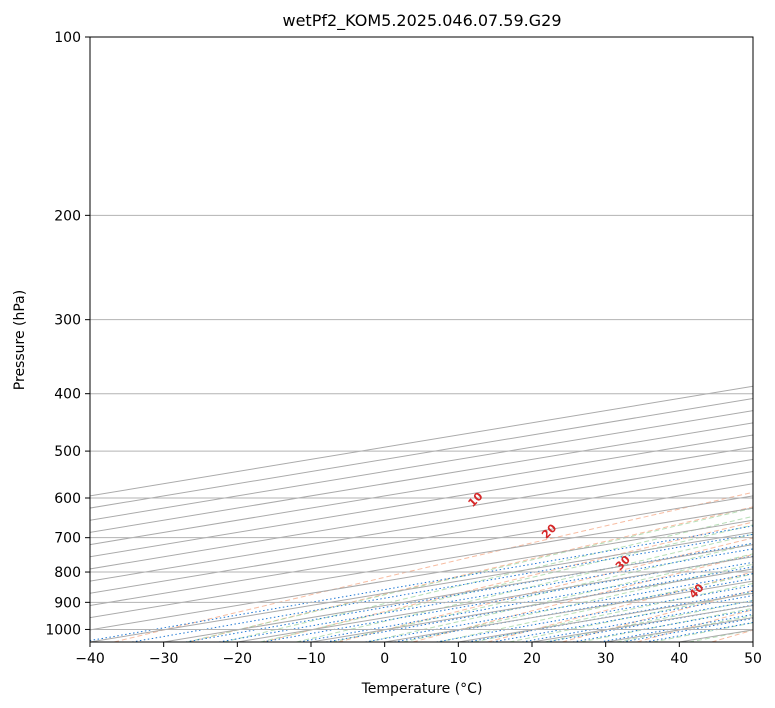  Describe the element at coordinates (67, 603) in the screenshot. I see `y-tick-label: 900` at that location.